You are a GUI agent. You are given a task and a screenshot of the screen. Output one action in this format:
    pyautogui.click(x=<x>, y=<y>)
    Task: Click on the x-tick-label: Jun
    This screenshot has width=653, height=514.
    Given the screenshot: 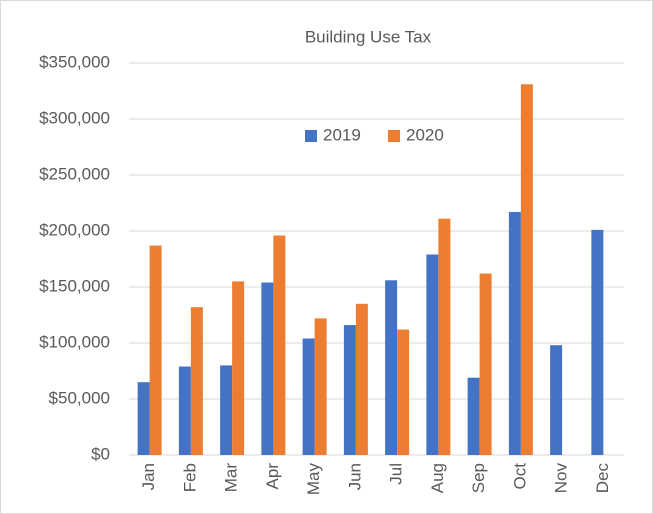 What is the action you would take?
    pyautogui.click(x=354, y=476)
    